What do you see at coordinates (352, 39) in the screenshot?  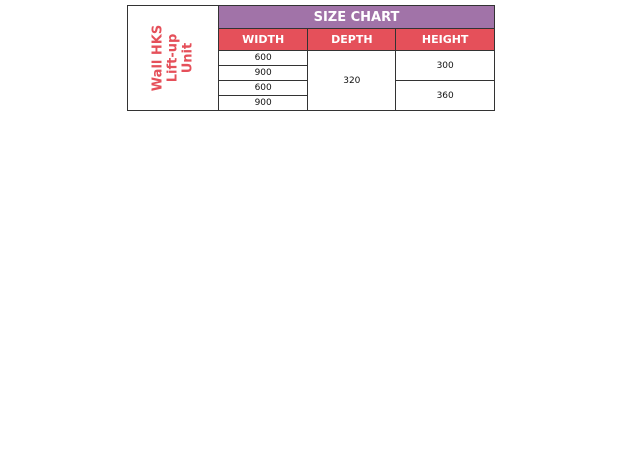 I see `header-depth: DEPTH` at bounding box center [352, 39].